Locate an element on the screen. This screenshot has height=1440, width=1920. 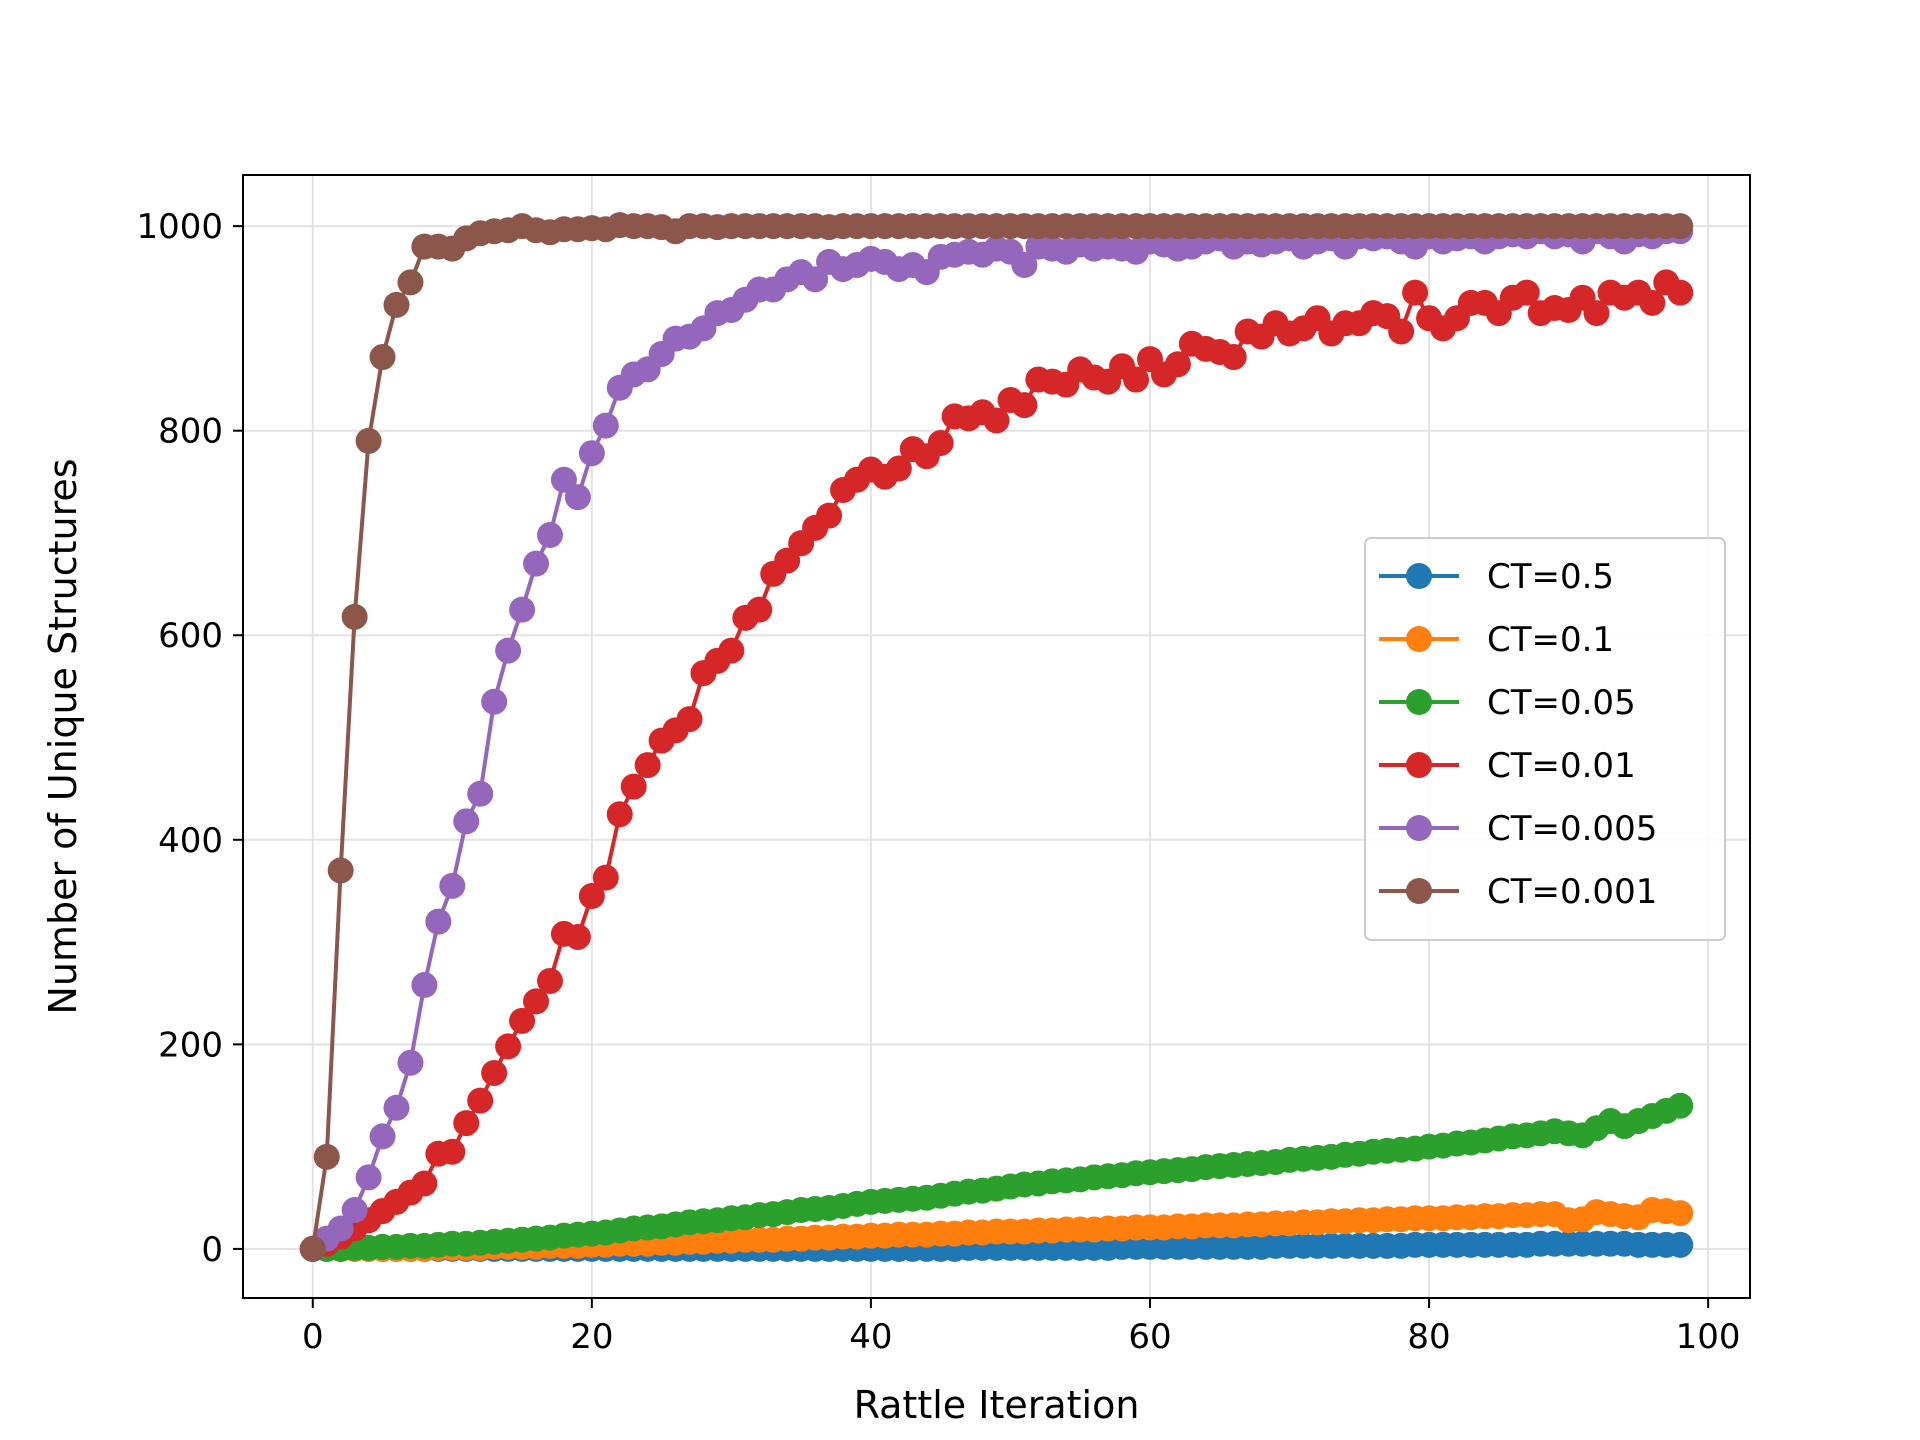
legend-item: CT=0.5 is located at coordinates (1496, 577).